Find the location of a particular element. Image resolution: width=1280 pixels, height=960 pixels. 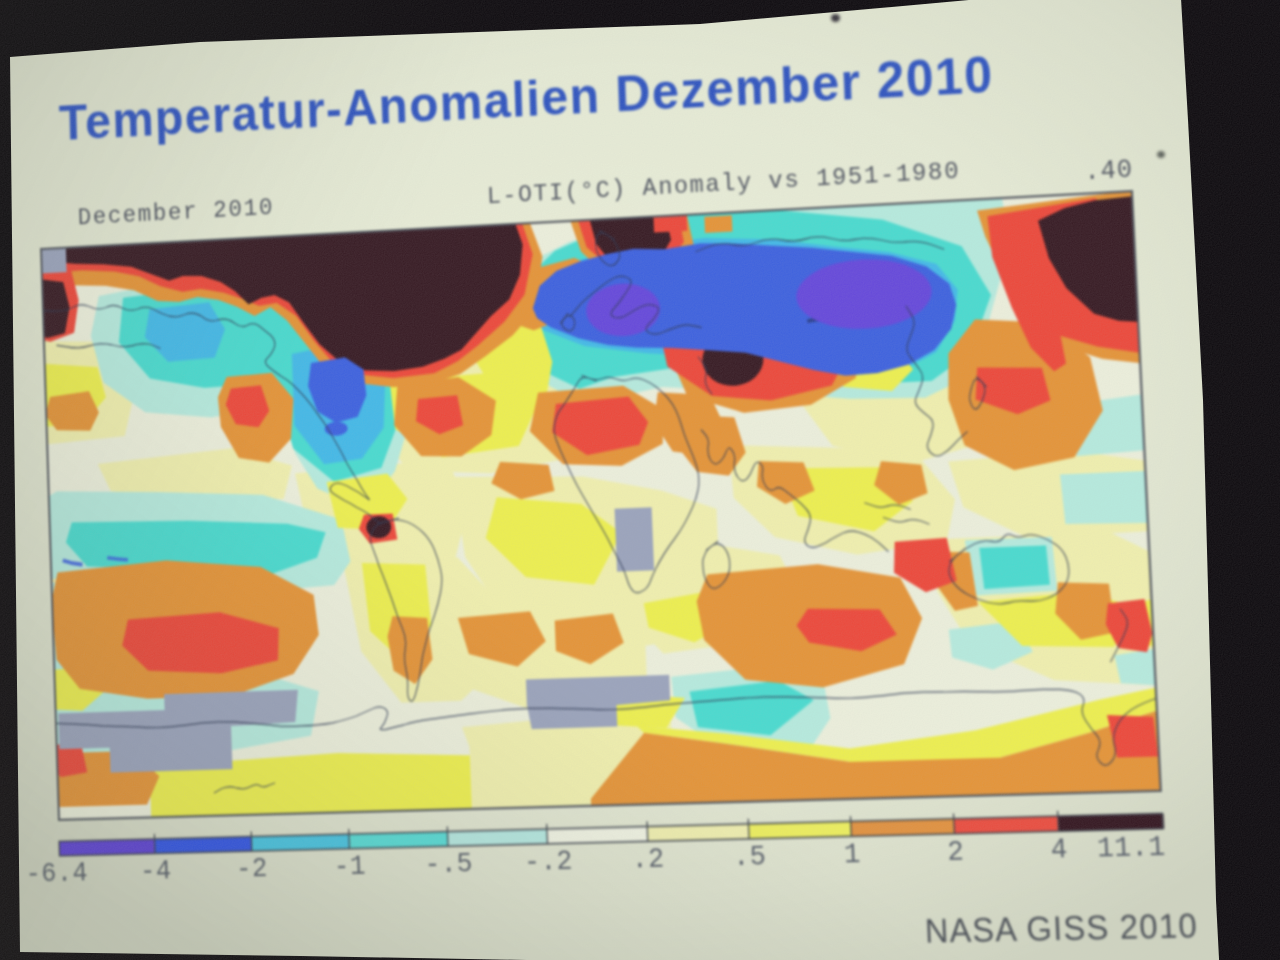

svg-text: .5 is located at coordinates (750, 857).